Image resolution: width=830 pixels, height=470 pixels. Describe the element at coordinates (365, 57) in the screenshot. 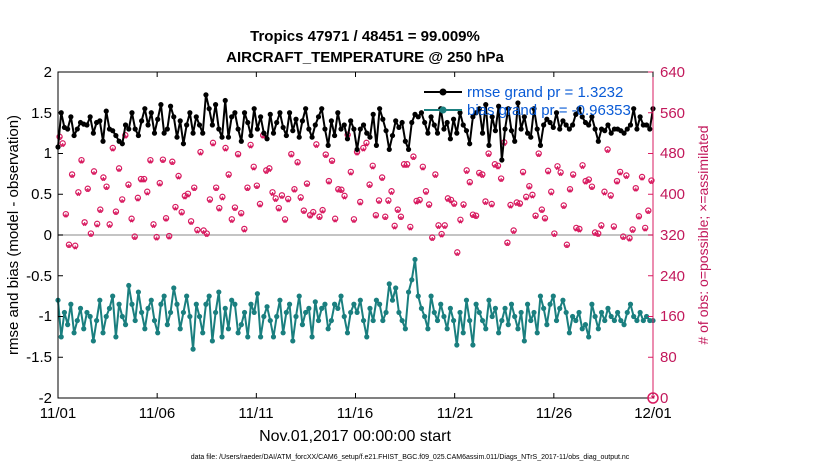

I see `chart-subtitle: AIRCRAFT_TEMPERATURE @ 250 hPa` at that location.